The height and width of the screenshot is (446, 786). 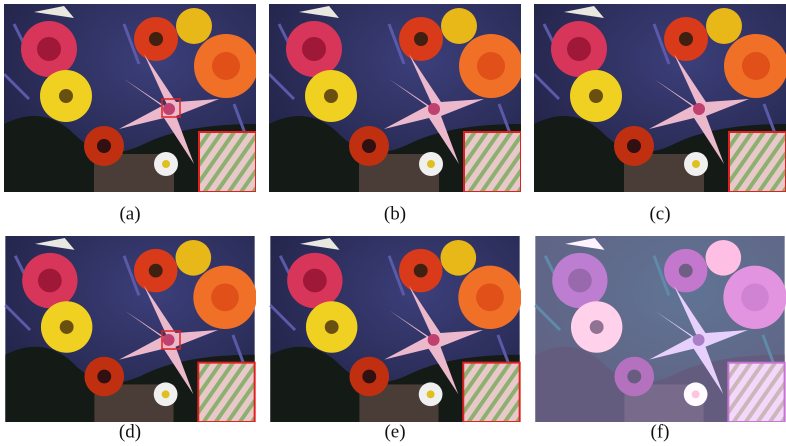 I want to click on panel-caption: (f), so click(x=660, y=431).